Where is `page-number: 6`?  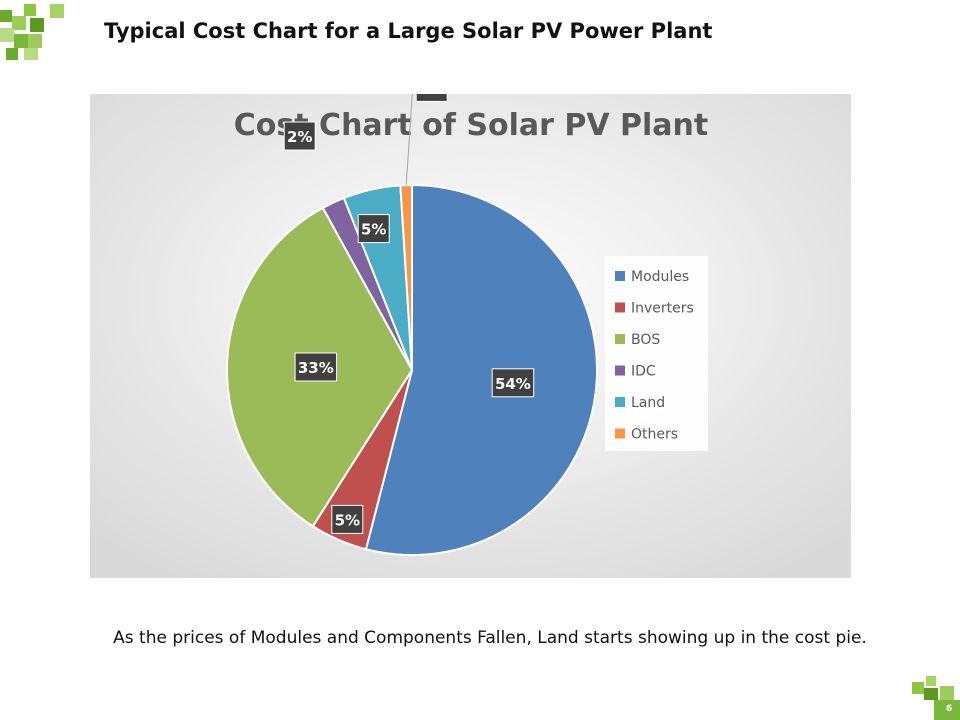
page-number: 6 is located at coordinates (949, 709).